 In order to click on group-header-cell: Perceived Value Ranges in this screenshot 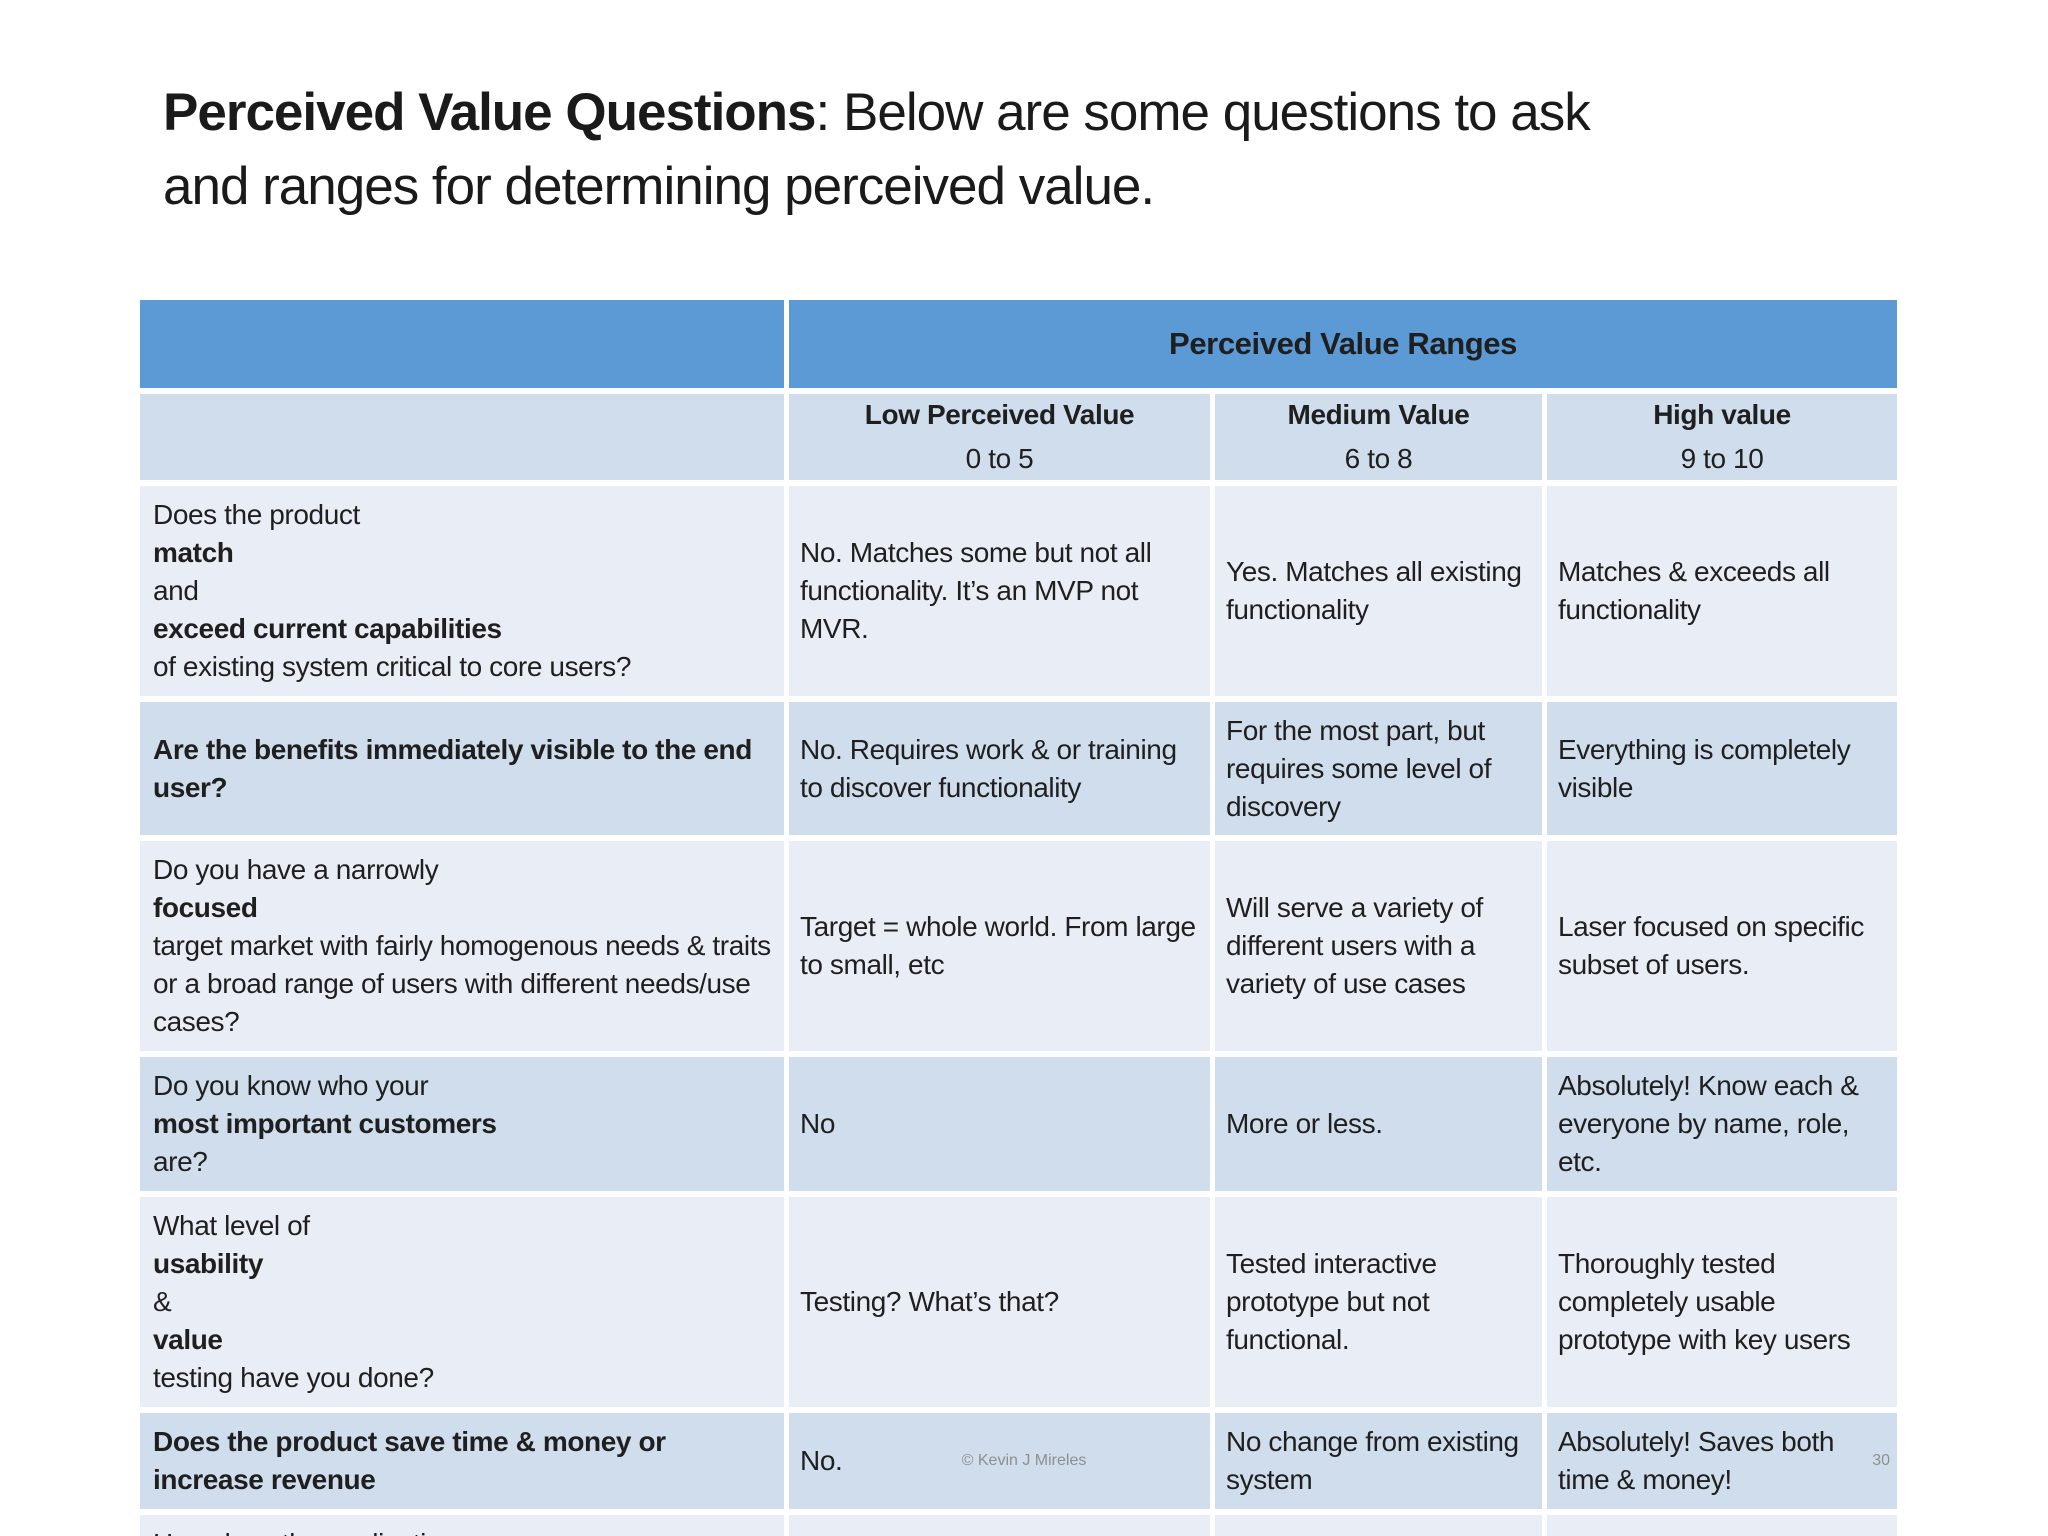, I will do `click(1343, 344)`.